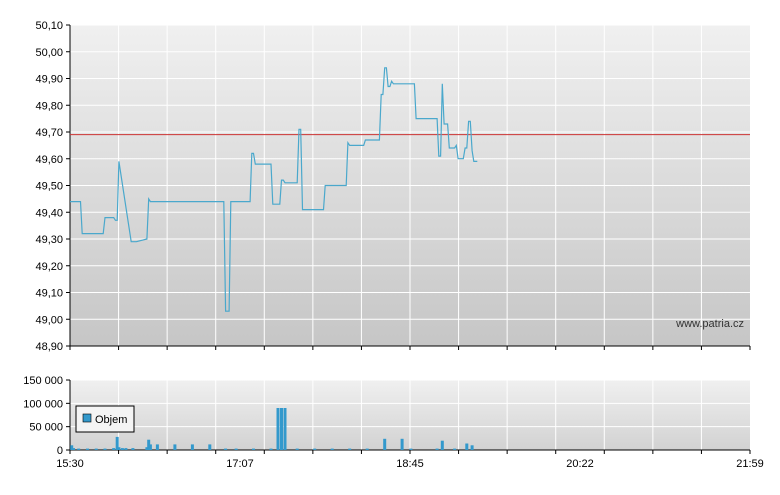 This screenshot has height=495, width=780. I want to click on volume-bars, so click(272, 429).